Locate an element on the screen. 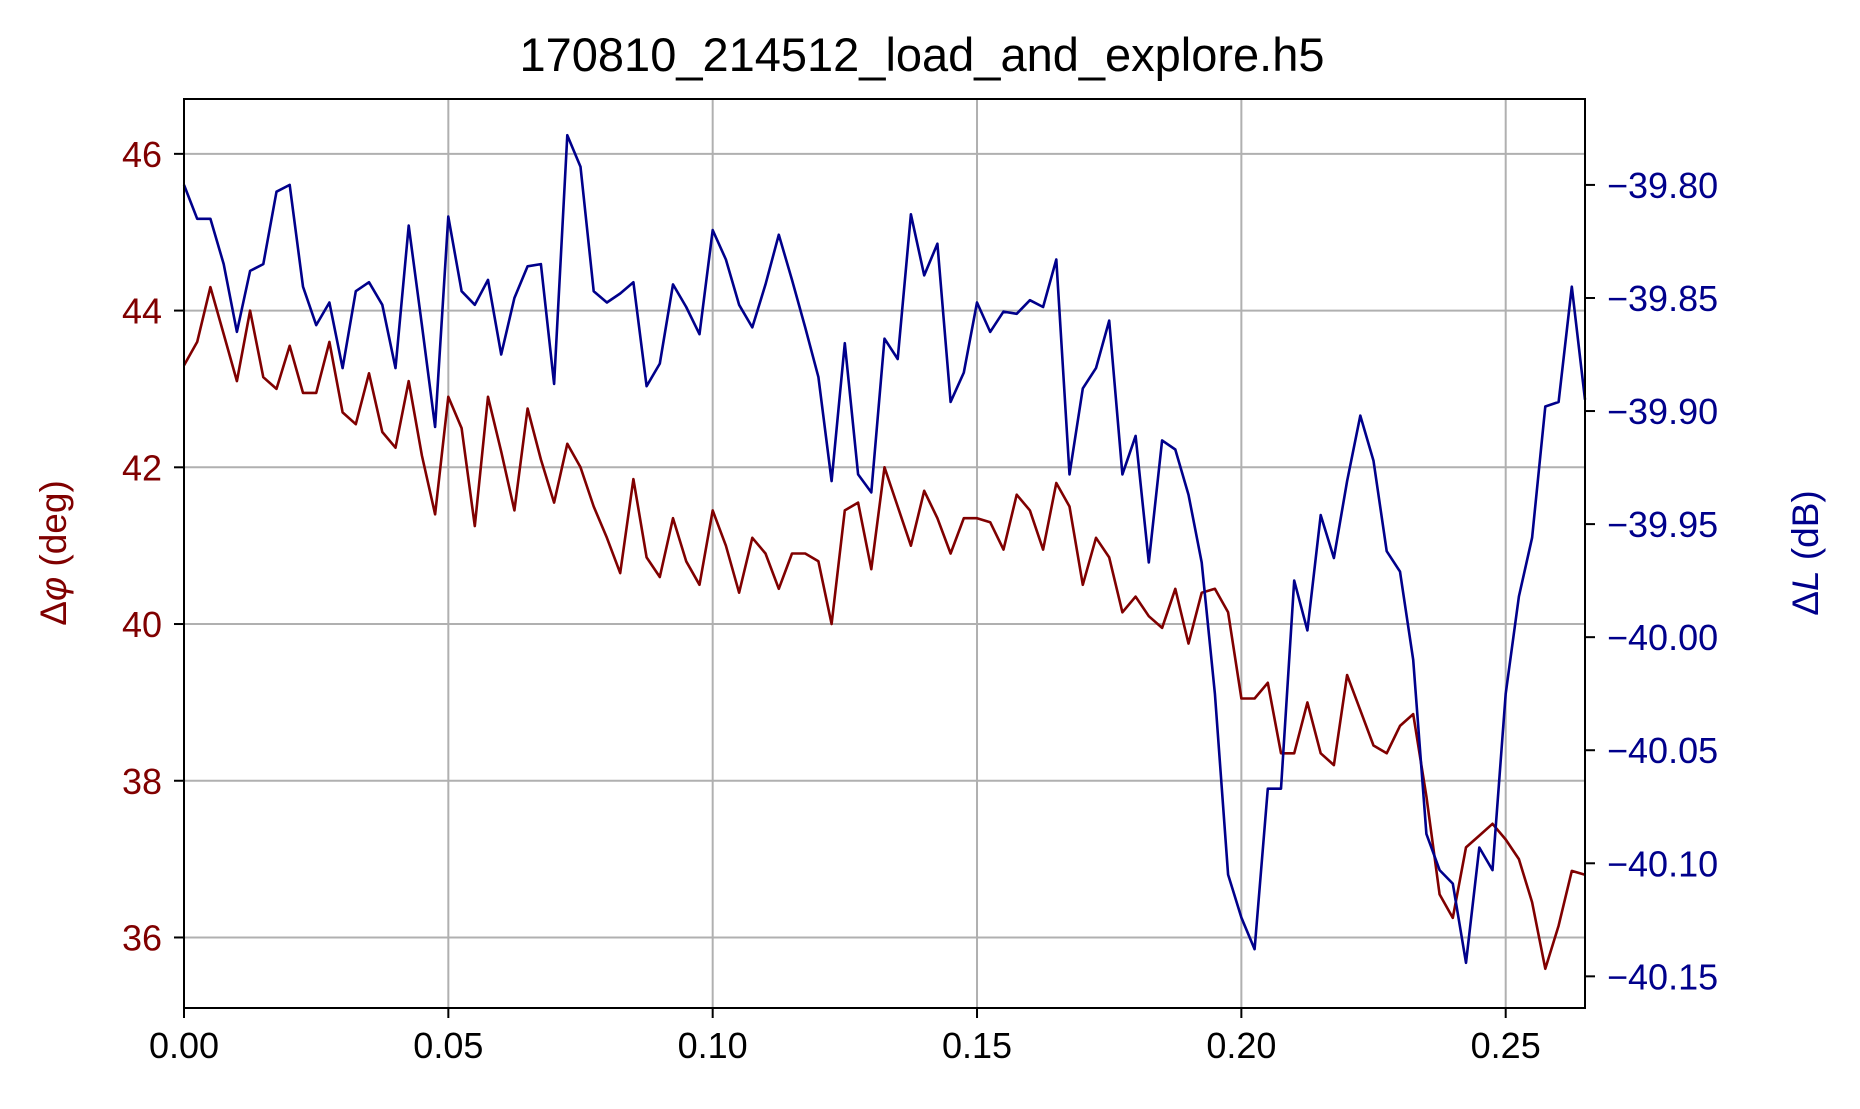 The image size is (1860, 1109). x-tick-label: 0.00 is located at coordinates (184, 1045).